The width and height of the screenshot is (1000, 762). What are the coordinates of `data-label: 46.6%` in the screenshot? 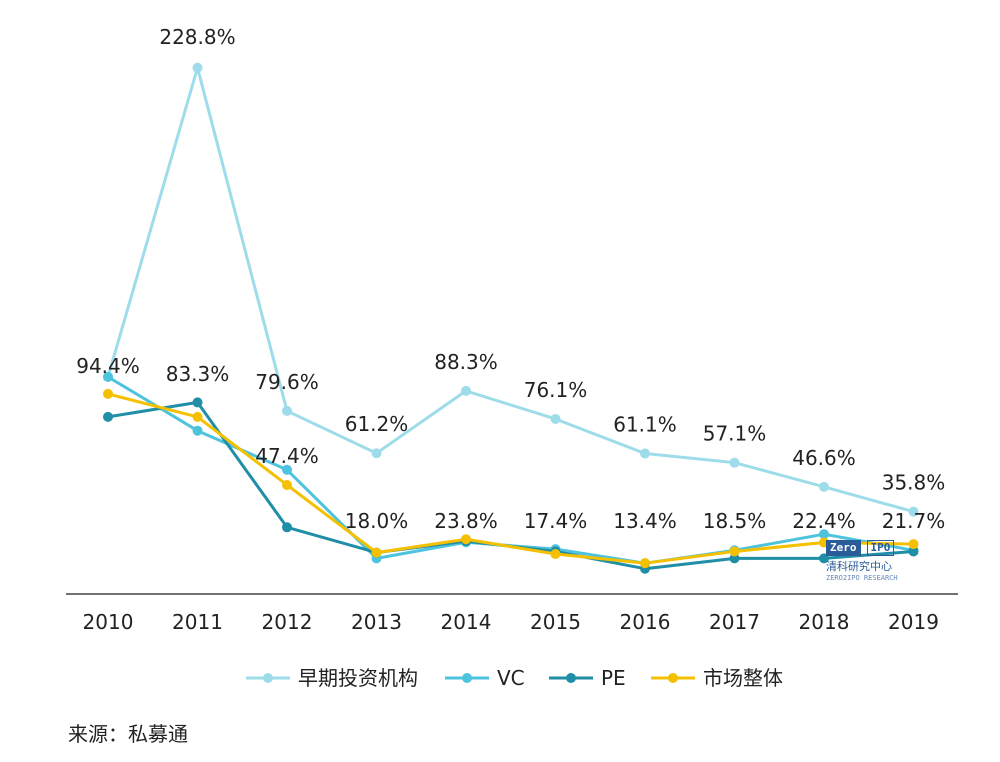 It's located at (824, 458).